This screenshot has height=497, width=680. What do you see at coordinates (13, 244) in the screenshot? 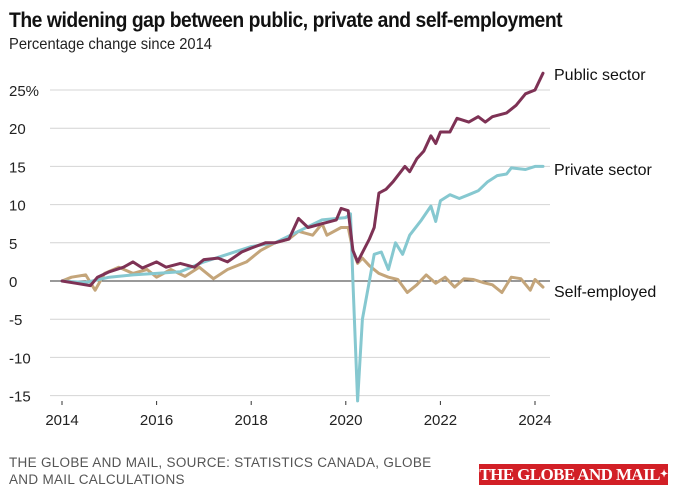
I see `y-tick-label: 5` at bounding box center [13, 244].